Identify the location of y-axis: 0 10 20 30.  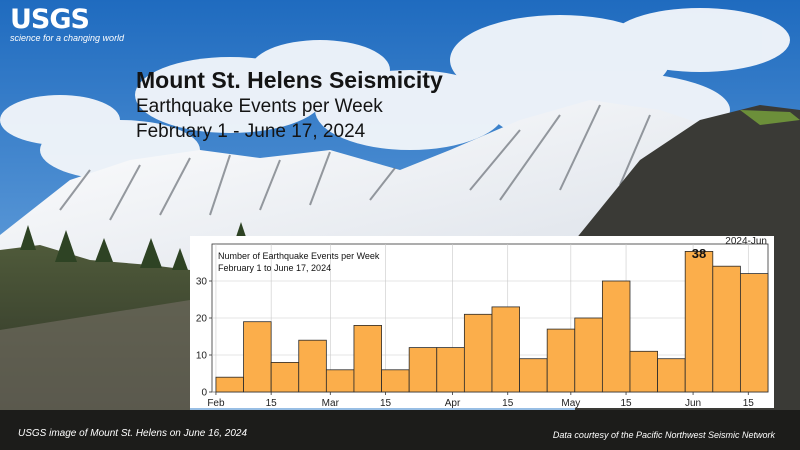
(204, 338).